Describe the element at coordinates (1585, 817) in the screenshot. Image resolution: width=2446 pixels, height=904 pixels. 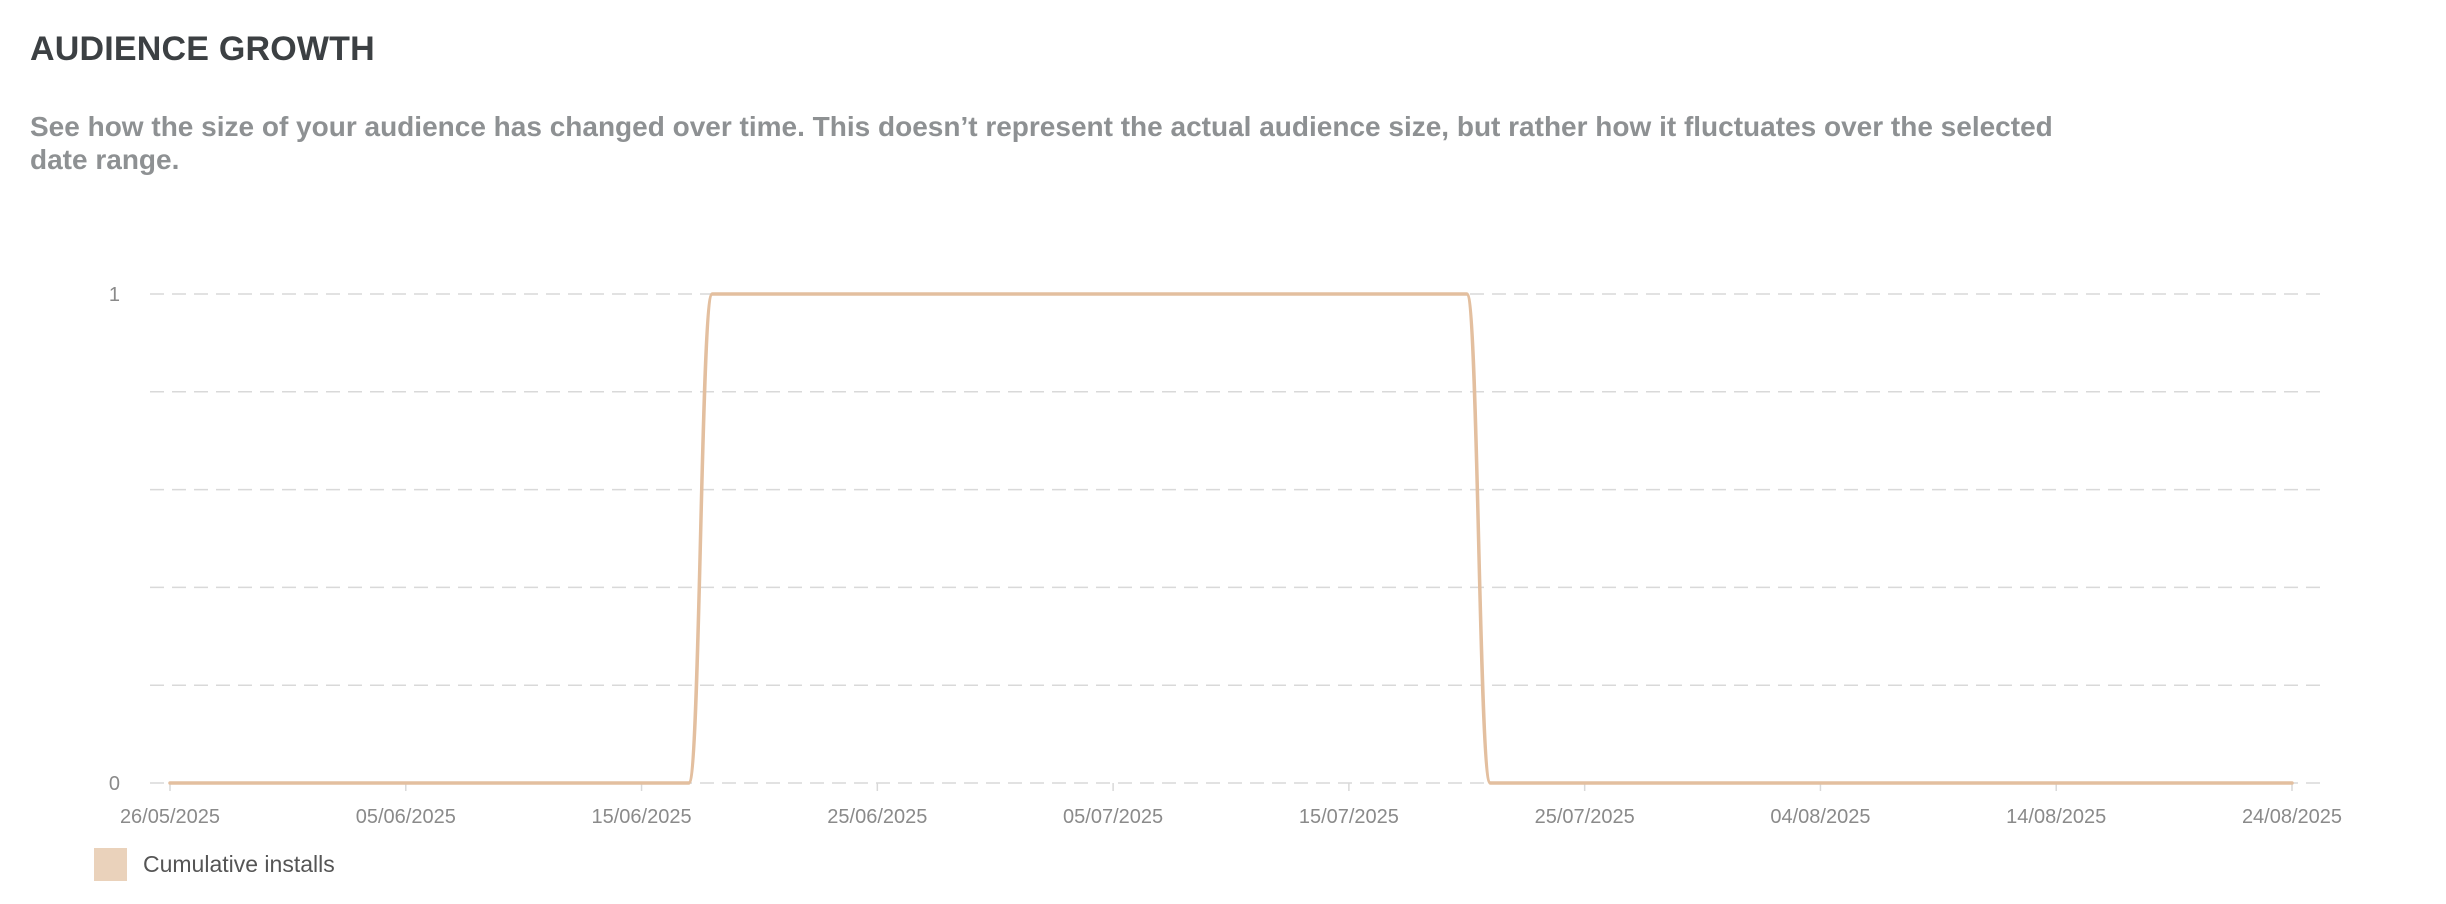
I see `x-tick-label: 25/07/2025` at that location.